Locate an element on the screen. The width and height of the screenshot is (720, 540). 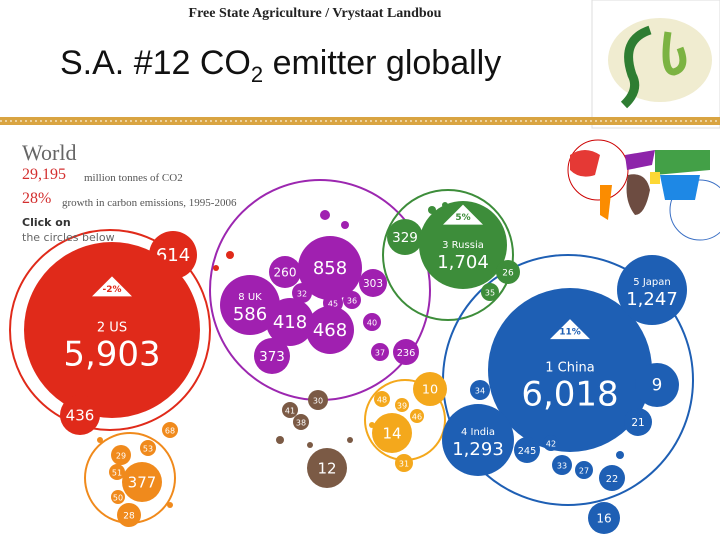
bubble-value: 36 is located at coordinates (352, 301).